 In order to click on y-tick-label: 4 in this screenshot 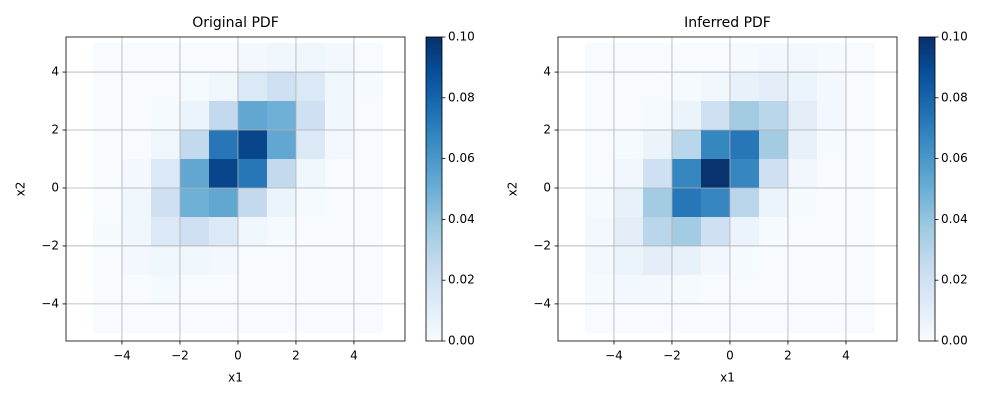, I will do `click(547, 72)`.